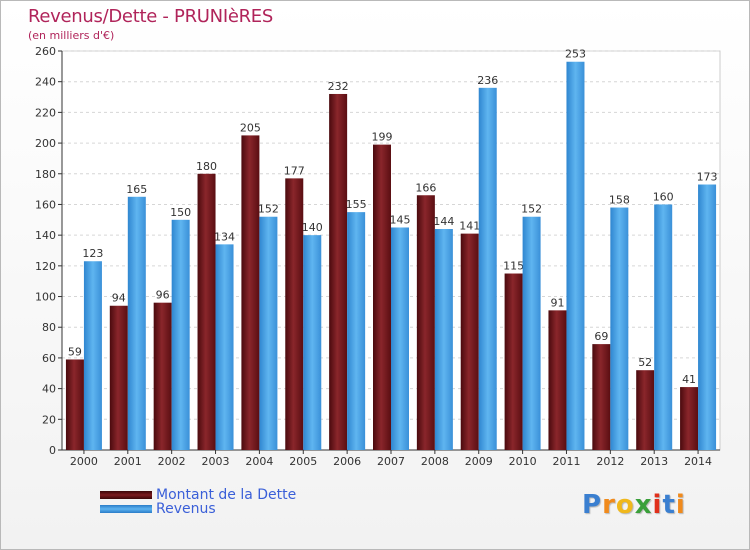 The image size is (750, 550). Describe the element at coordinates (250, 127) in the screenshot. I see `data-label-debt: 205` at that location.